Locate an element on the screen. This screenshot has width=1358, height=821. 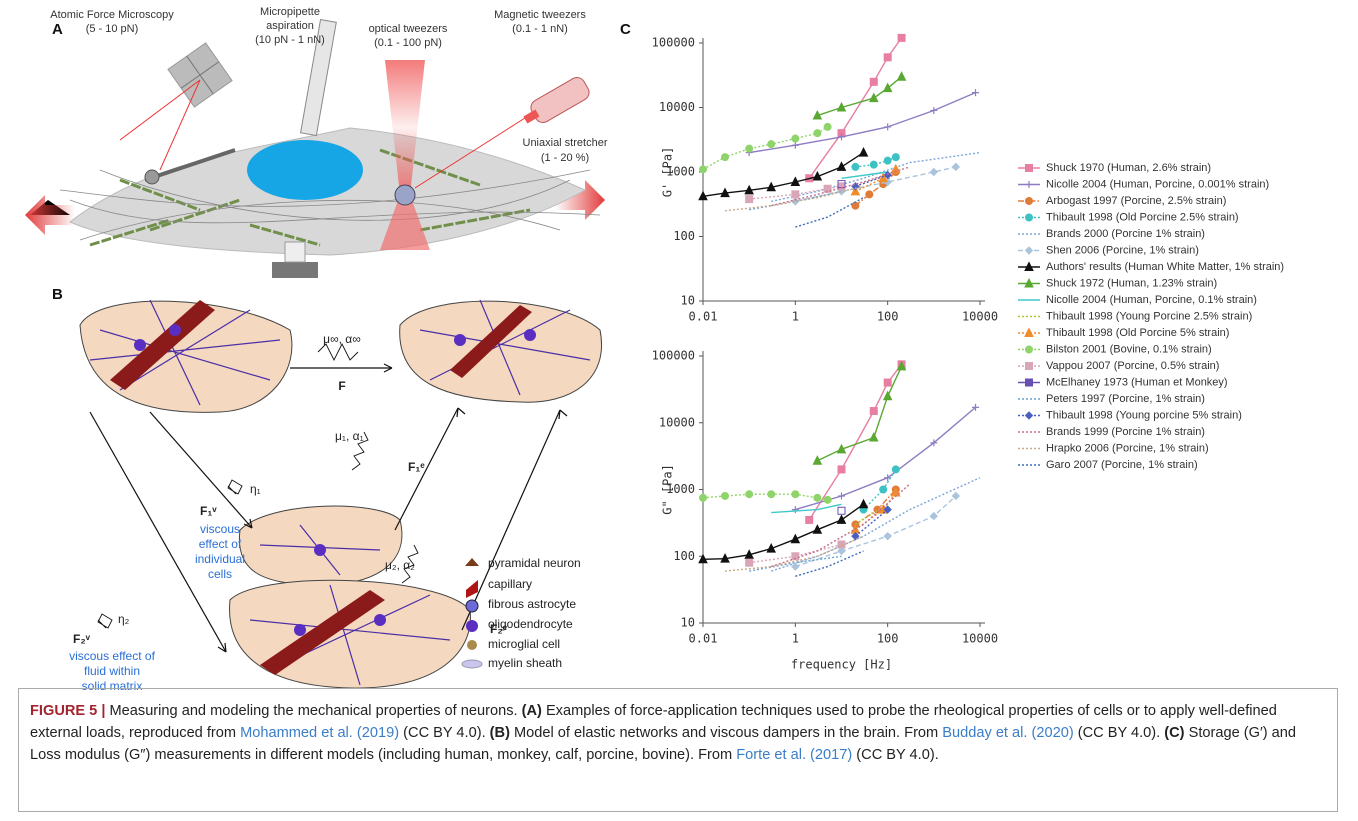
caption-link: Mohammed et al. (2019) is located at coordinates (320, 733).